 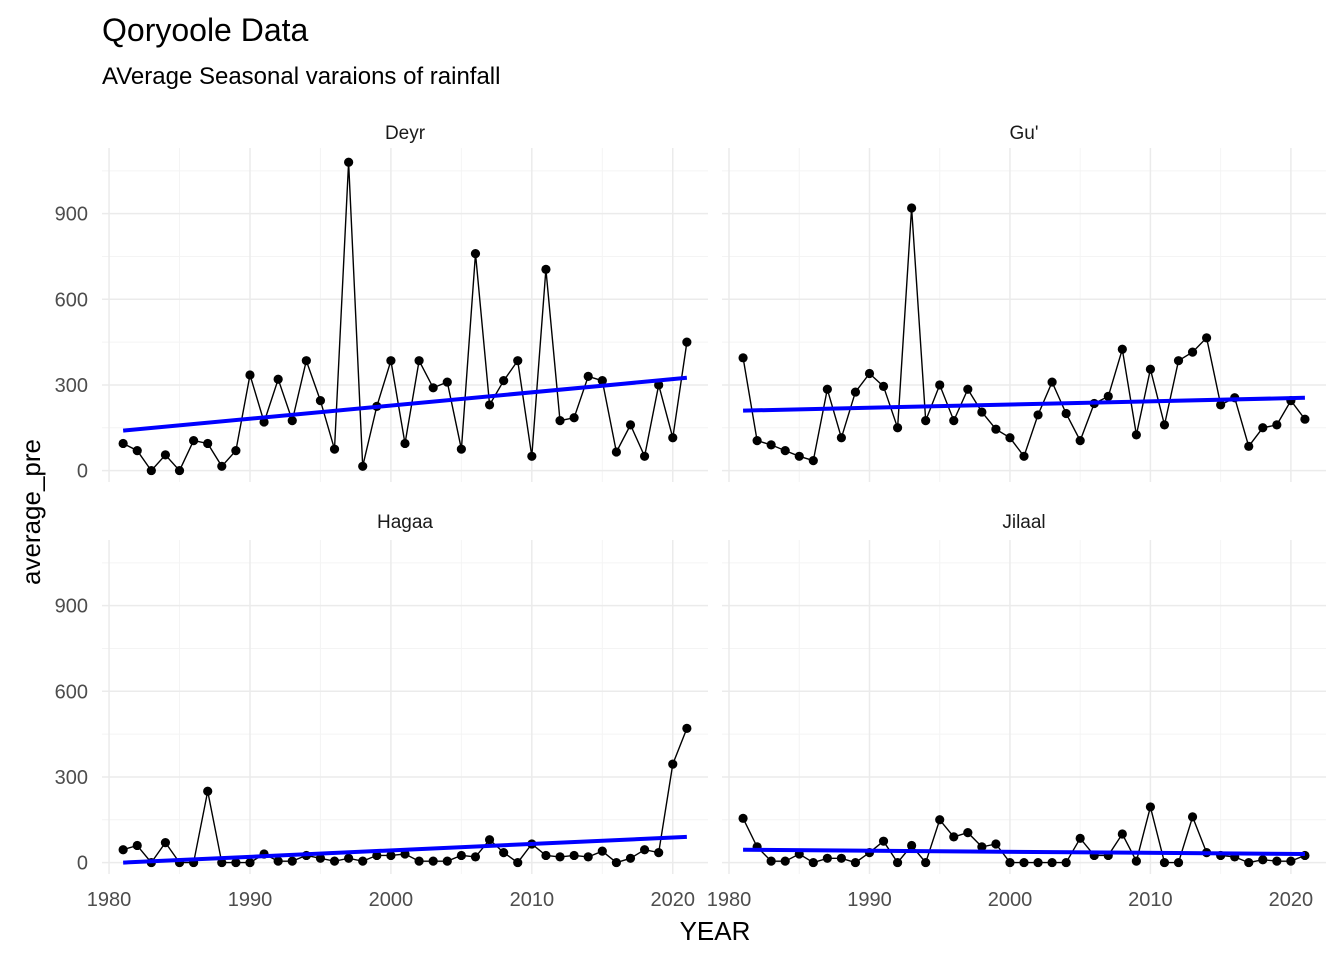 What do you see at coordinates (301, 76) in the screenshot?
I see `chart-subtitle: AVerage Seasonal varaions of rainfall` at bounding box center [301, 76].